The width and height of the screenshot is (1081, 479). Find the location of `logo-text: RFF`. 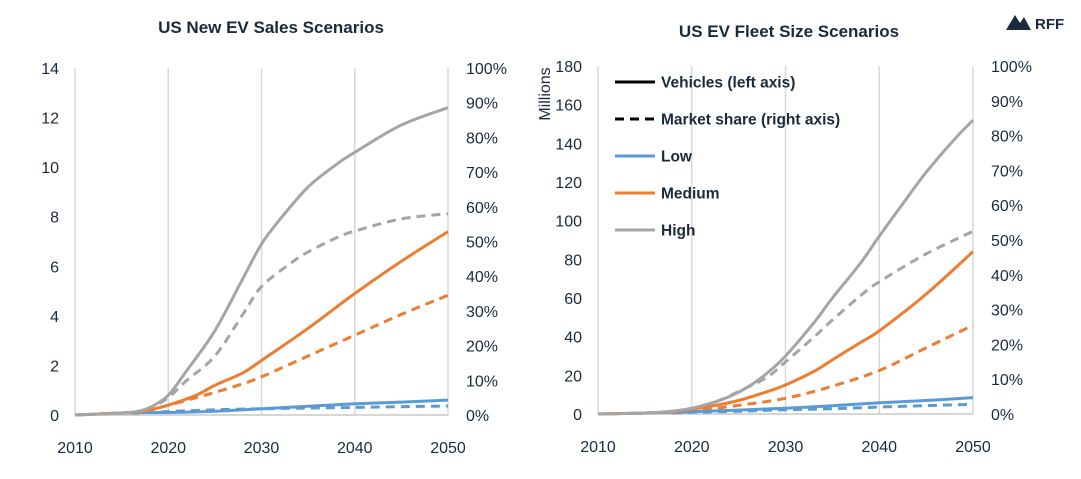

logo-text: RFF is located at coordinates (1049, 24).